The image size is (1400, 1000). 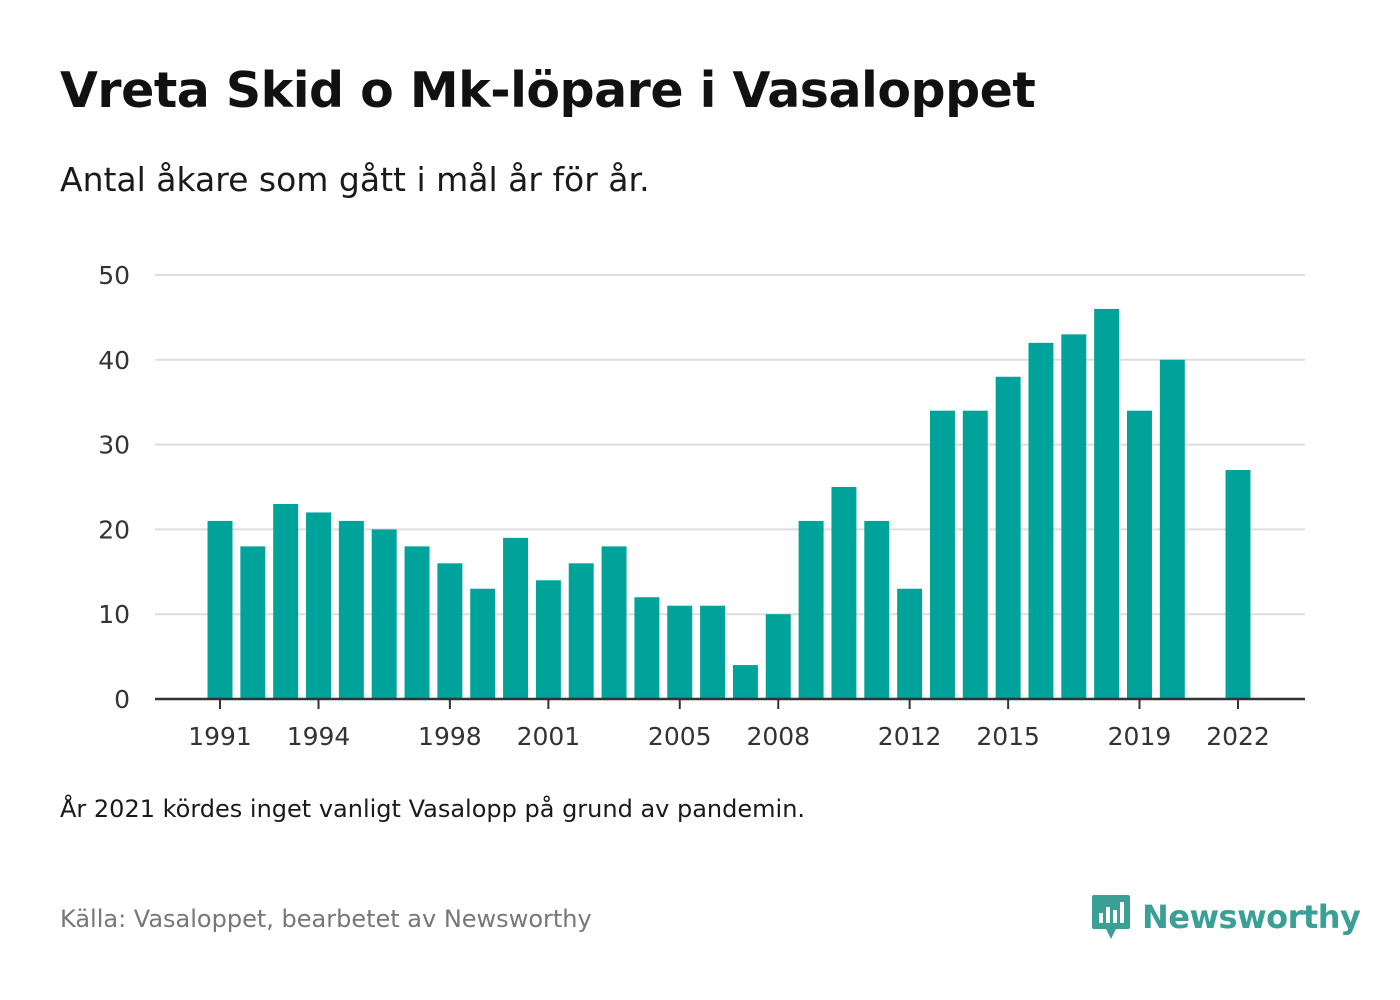 What do you see at coordinates (319, 736) in the screenshot?
I see `x-tick-label: 1994` at bounding box center [319, 736].